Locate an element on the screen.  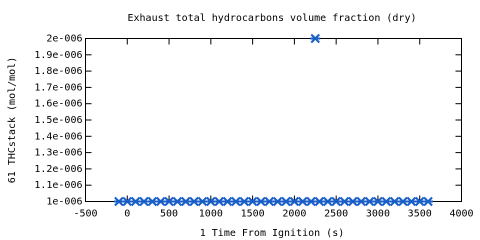
x-axis-label: 1 Time From Ignition (s) is located at coordinates (272, 233).